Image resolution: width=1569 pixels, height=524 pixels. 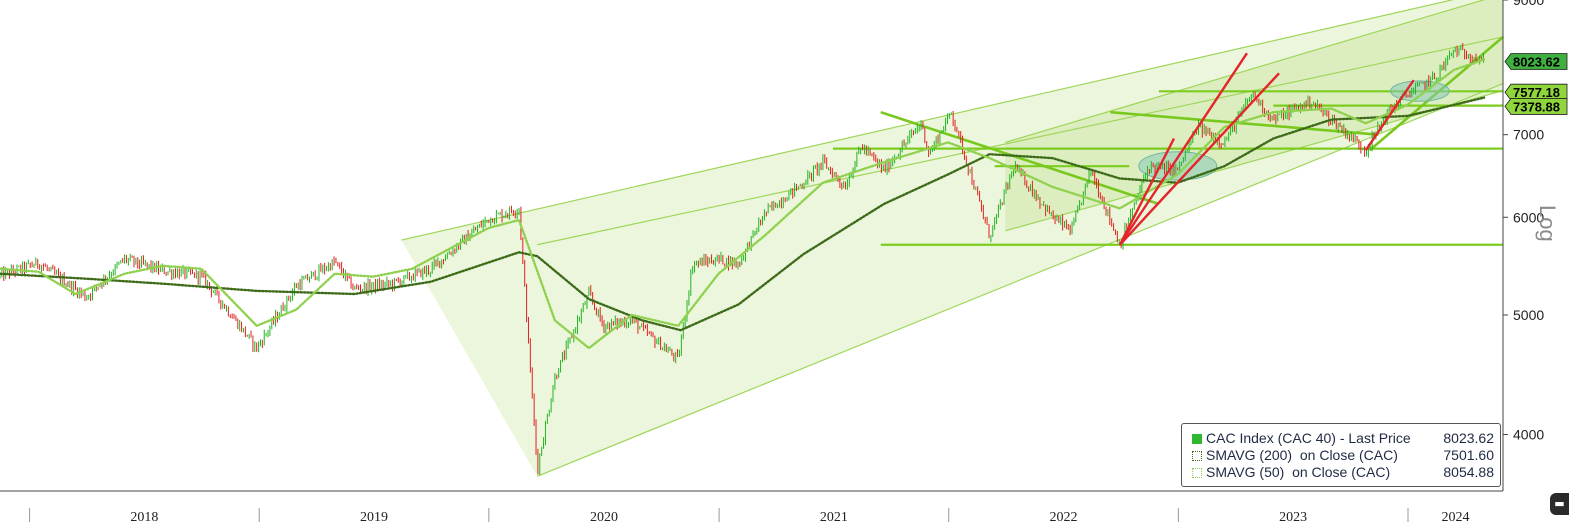 I want to click on last-value-tag: 7577.18, so click(x=1536, y=92).